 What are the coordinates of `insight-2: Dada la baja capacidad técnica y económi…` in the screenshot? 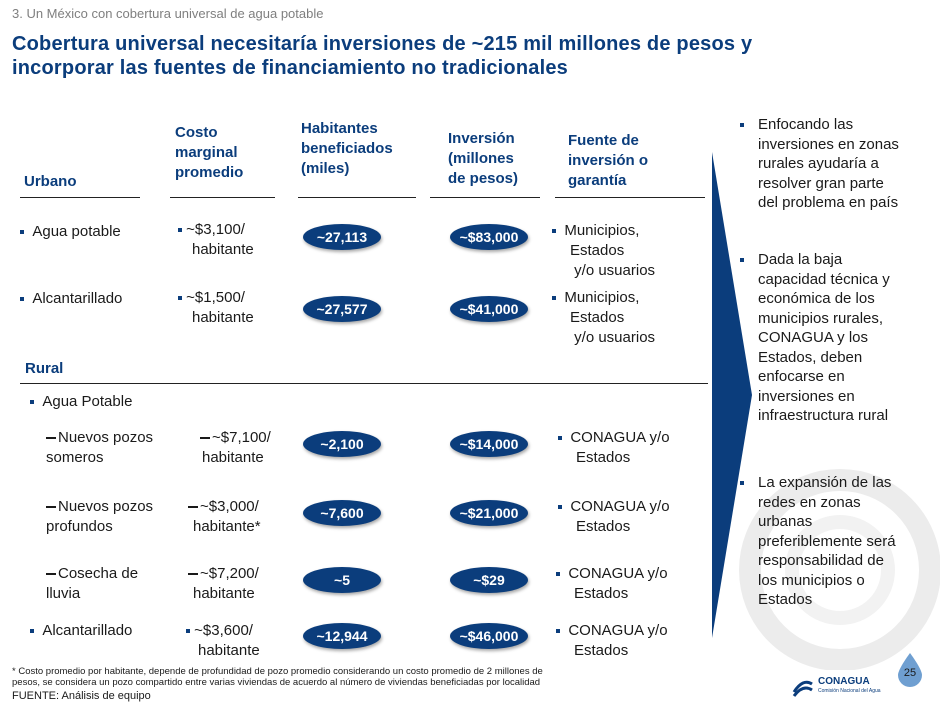 It's located at (839, 338).